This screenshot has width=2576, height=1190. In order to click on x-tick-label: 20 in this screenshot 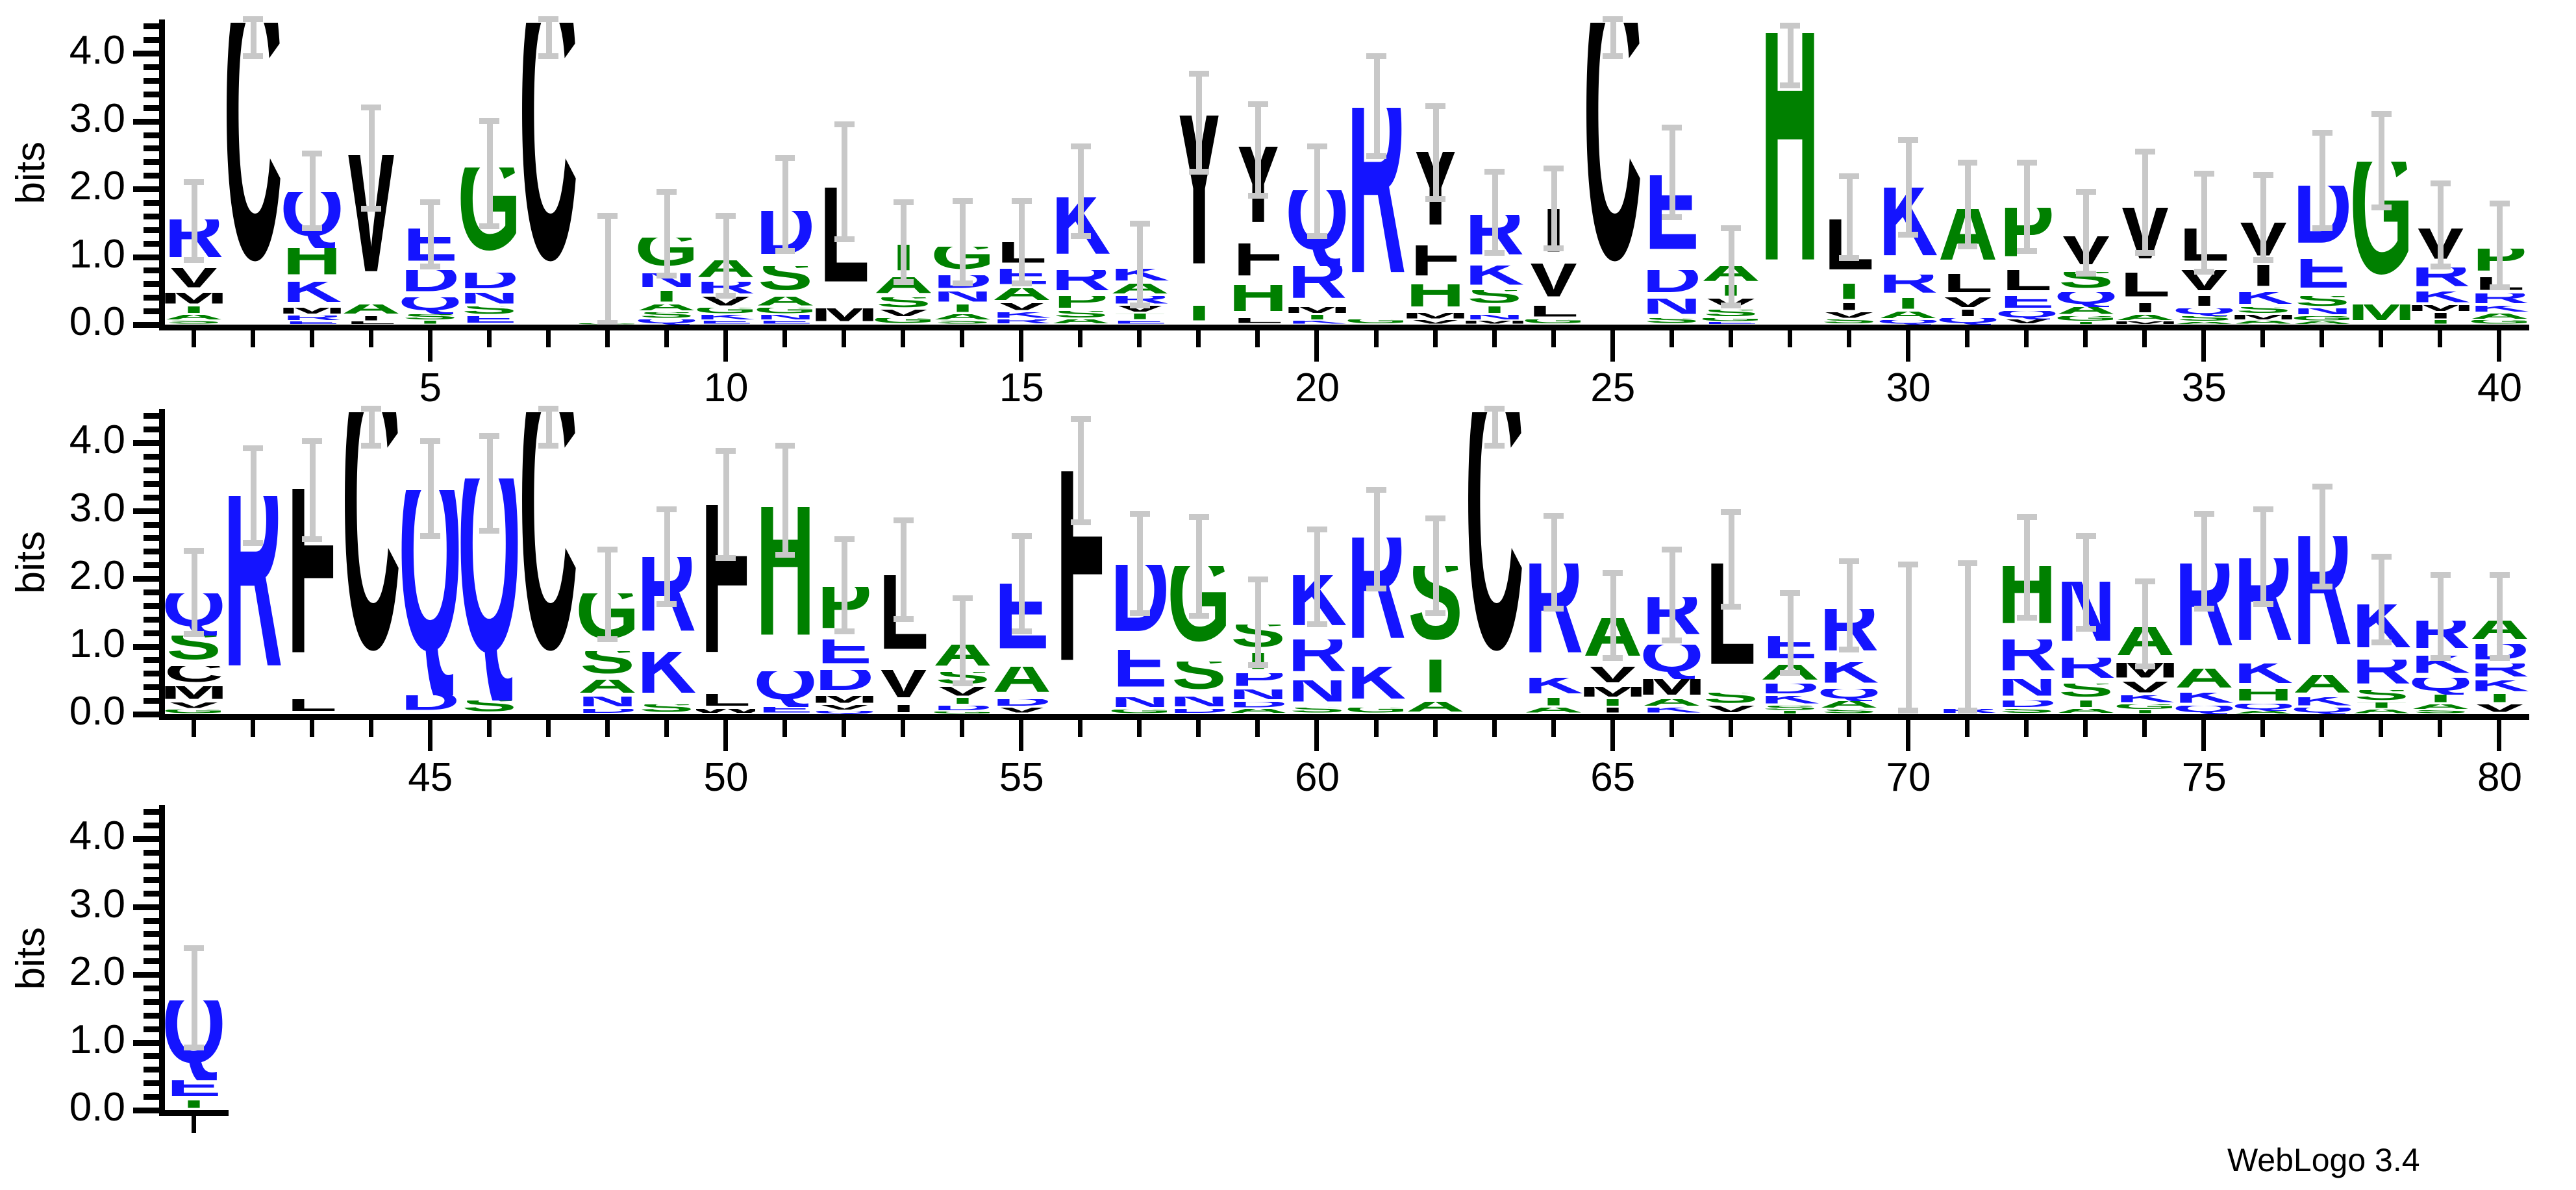, I will do `click(1317, 388)`.